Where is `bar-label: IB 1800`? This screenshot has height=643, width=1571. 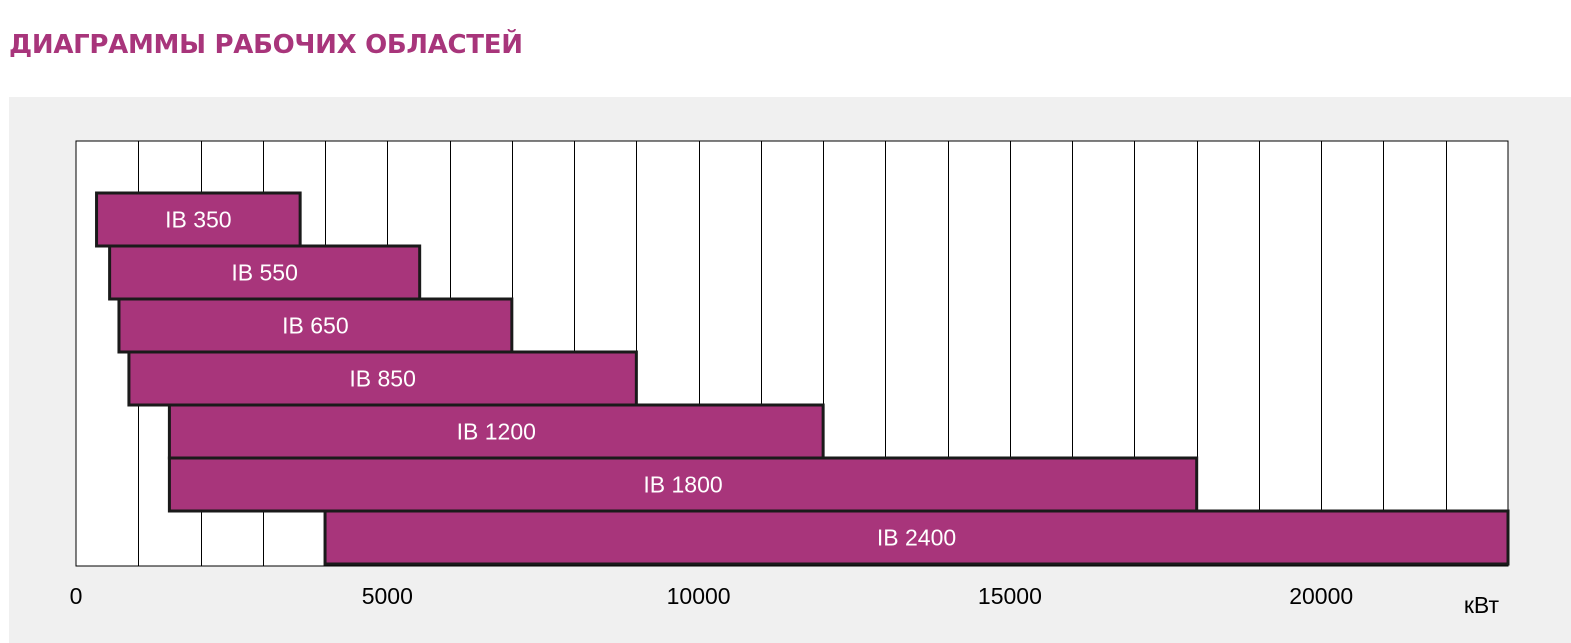
bar-label: IB 1800 is located at coordinates (682, 485).